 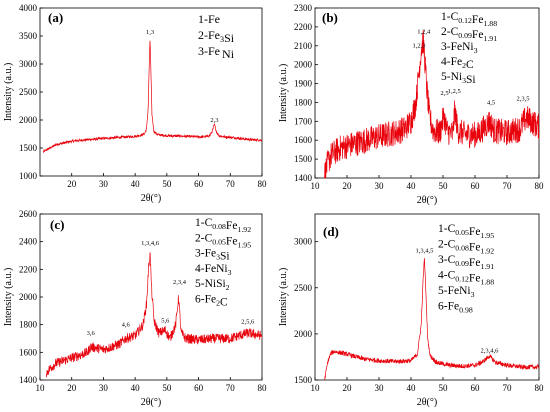 I want to click on legend-entry: 1-C0.12Fe1.88, so click(x=469, y=19).